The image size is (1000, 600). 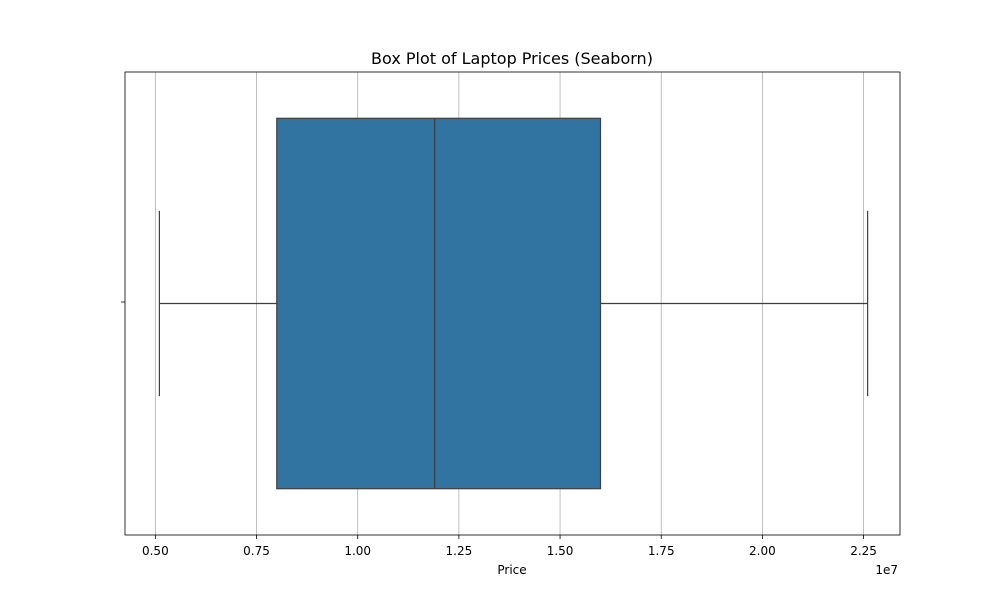 What do you see at coordinates (357, 551) in the screenshot?
I see `x-tick-label: 1.00` at bounding box center [357, 551].